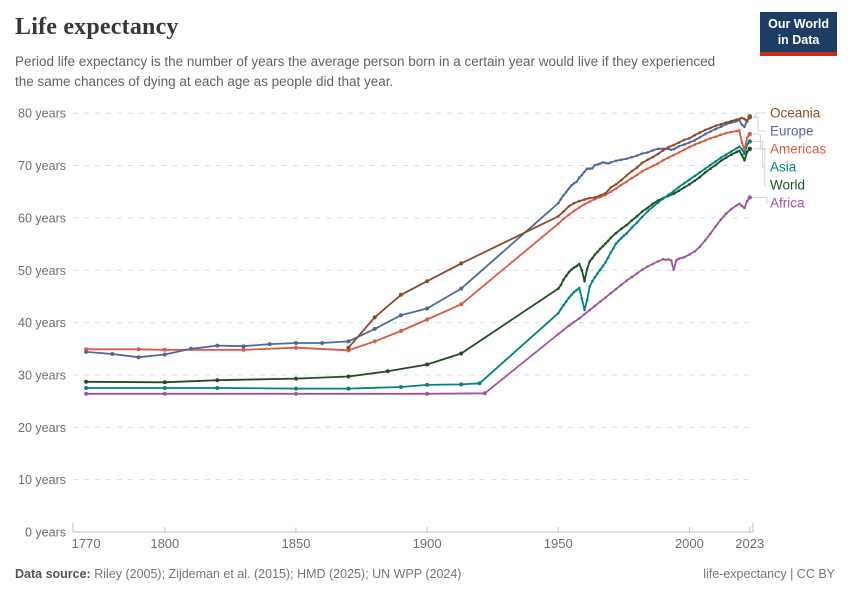 The width and height of the screenshot is (850, 600). Describe the element at coordinates (53, 574) in the screenshot. I see `data-source-label: Data source:` at that location.